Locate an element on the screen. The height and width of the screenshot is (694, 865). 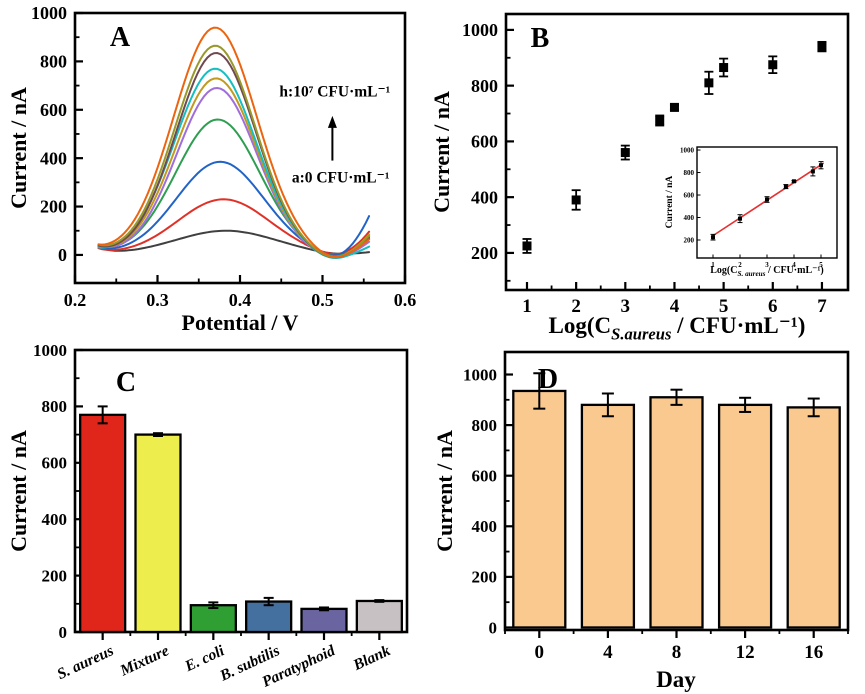
x-tick-label: 2 is located at coordinates (576, 306).